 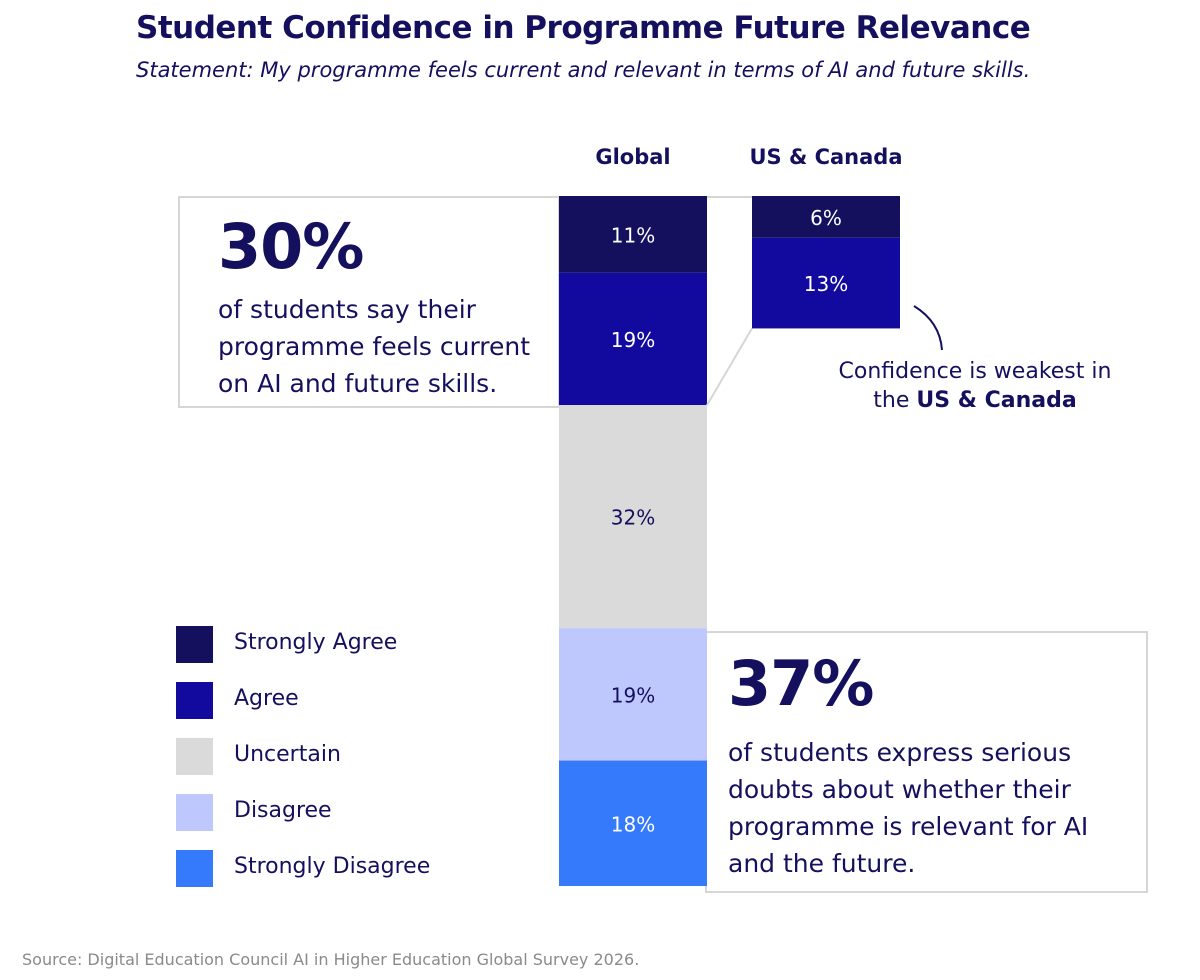 I want to click on column-header-global: Global, so click(x=633, y=157).